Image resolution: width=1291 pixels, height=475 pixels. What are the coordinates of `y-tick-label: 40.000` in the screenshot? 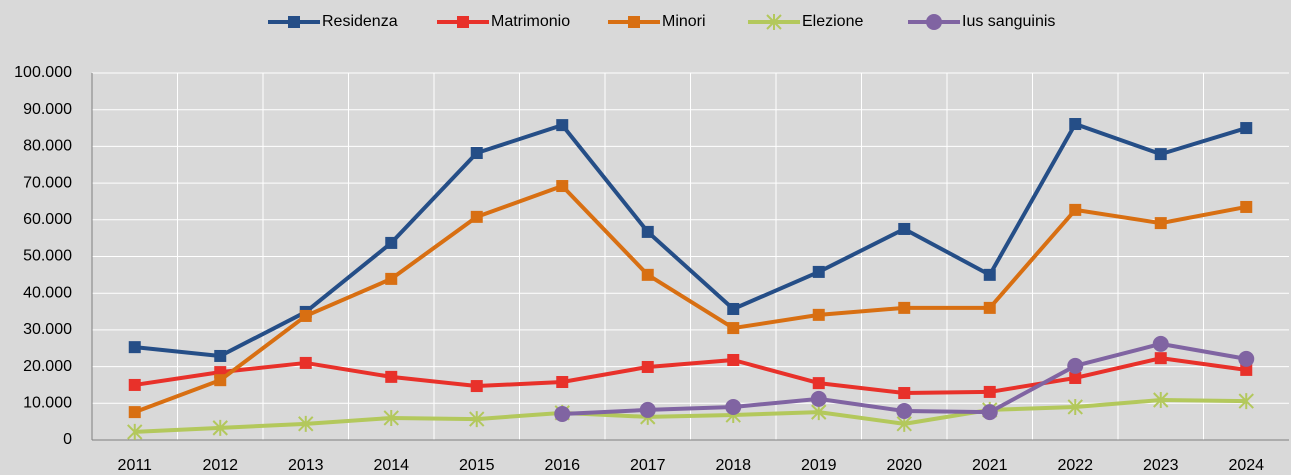 It's located at (47, 292).